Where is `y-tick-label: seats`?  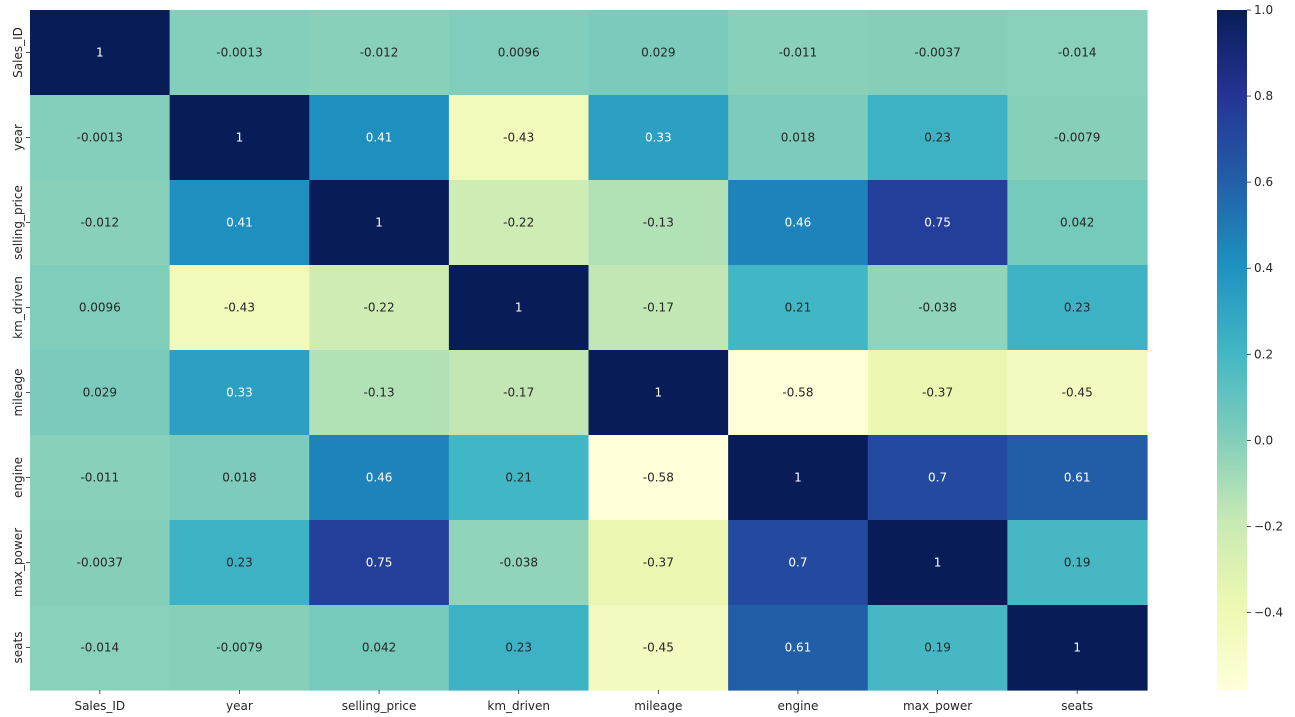
y-tick-label: seats is located at coordinates (18, 648).